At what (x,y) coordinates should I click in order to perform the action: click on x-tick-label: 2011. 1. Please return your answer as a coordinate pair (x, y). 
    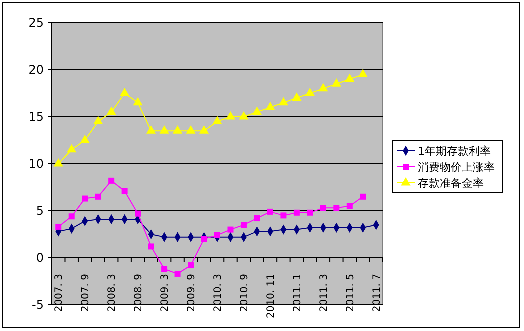
    Looking at the image, I should click on (298, 293).